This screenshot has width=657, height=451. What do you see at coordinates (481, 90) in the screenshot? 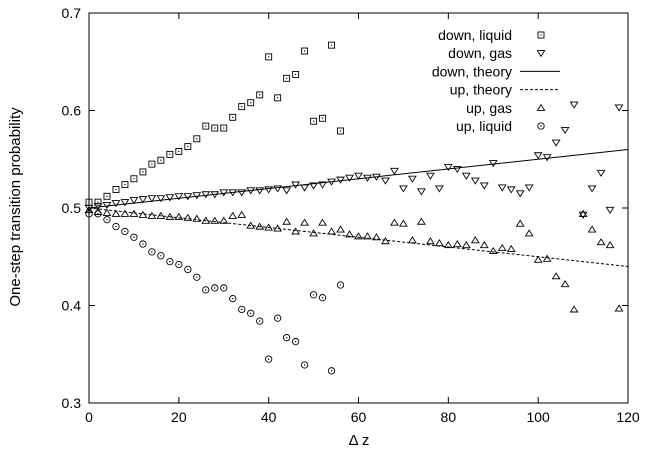
I see `legend-label-up-theory: up, theory` at bounding box center [481, 90].